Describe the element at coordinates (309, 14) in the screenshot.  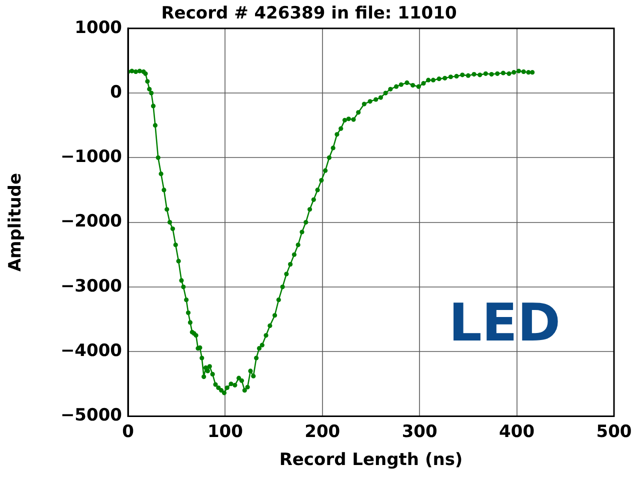
I see `chart-title: Record # 426389 in file: 11010` at that location.